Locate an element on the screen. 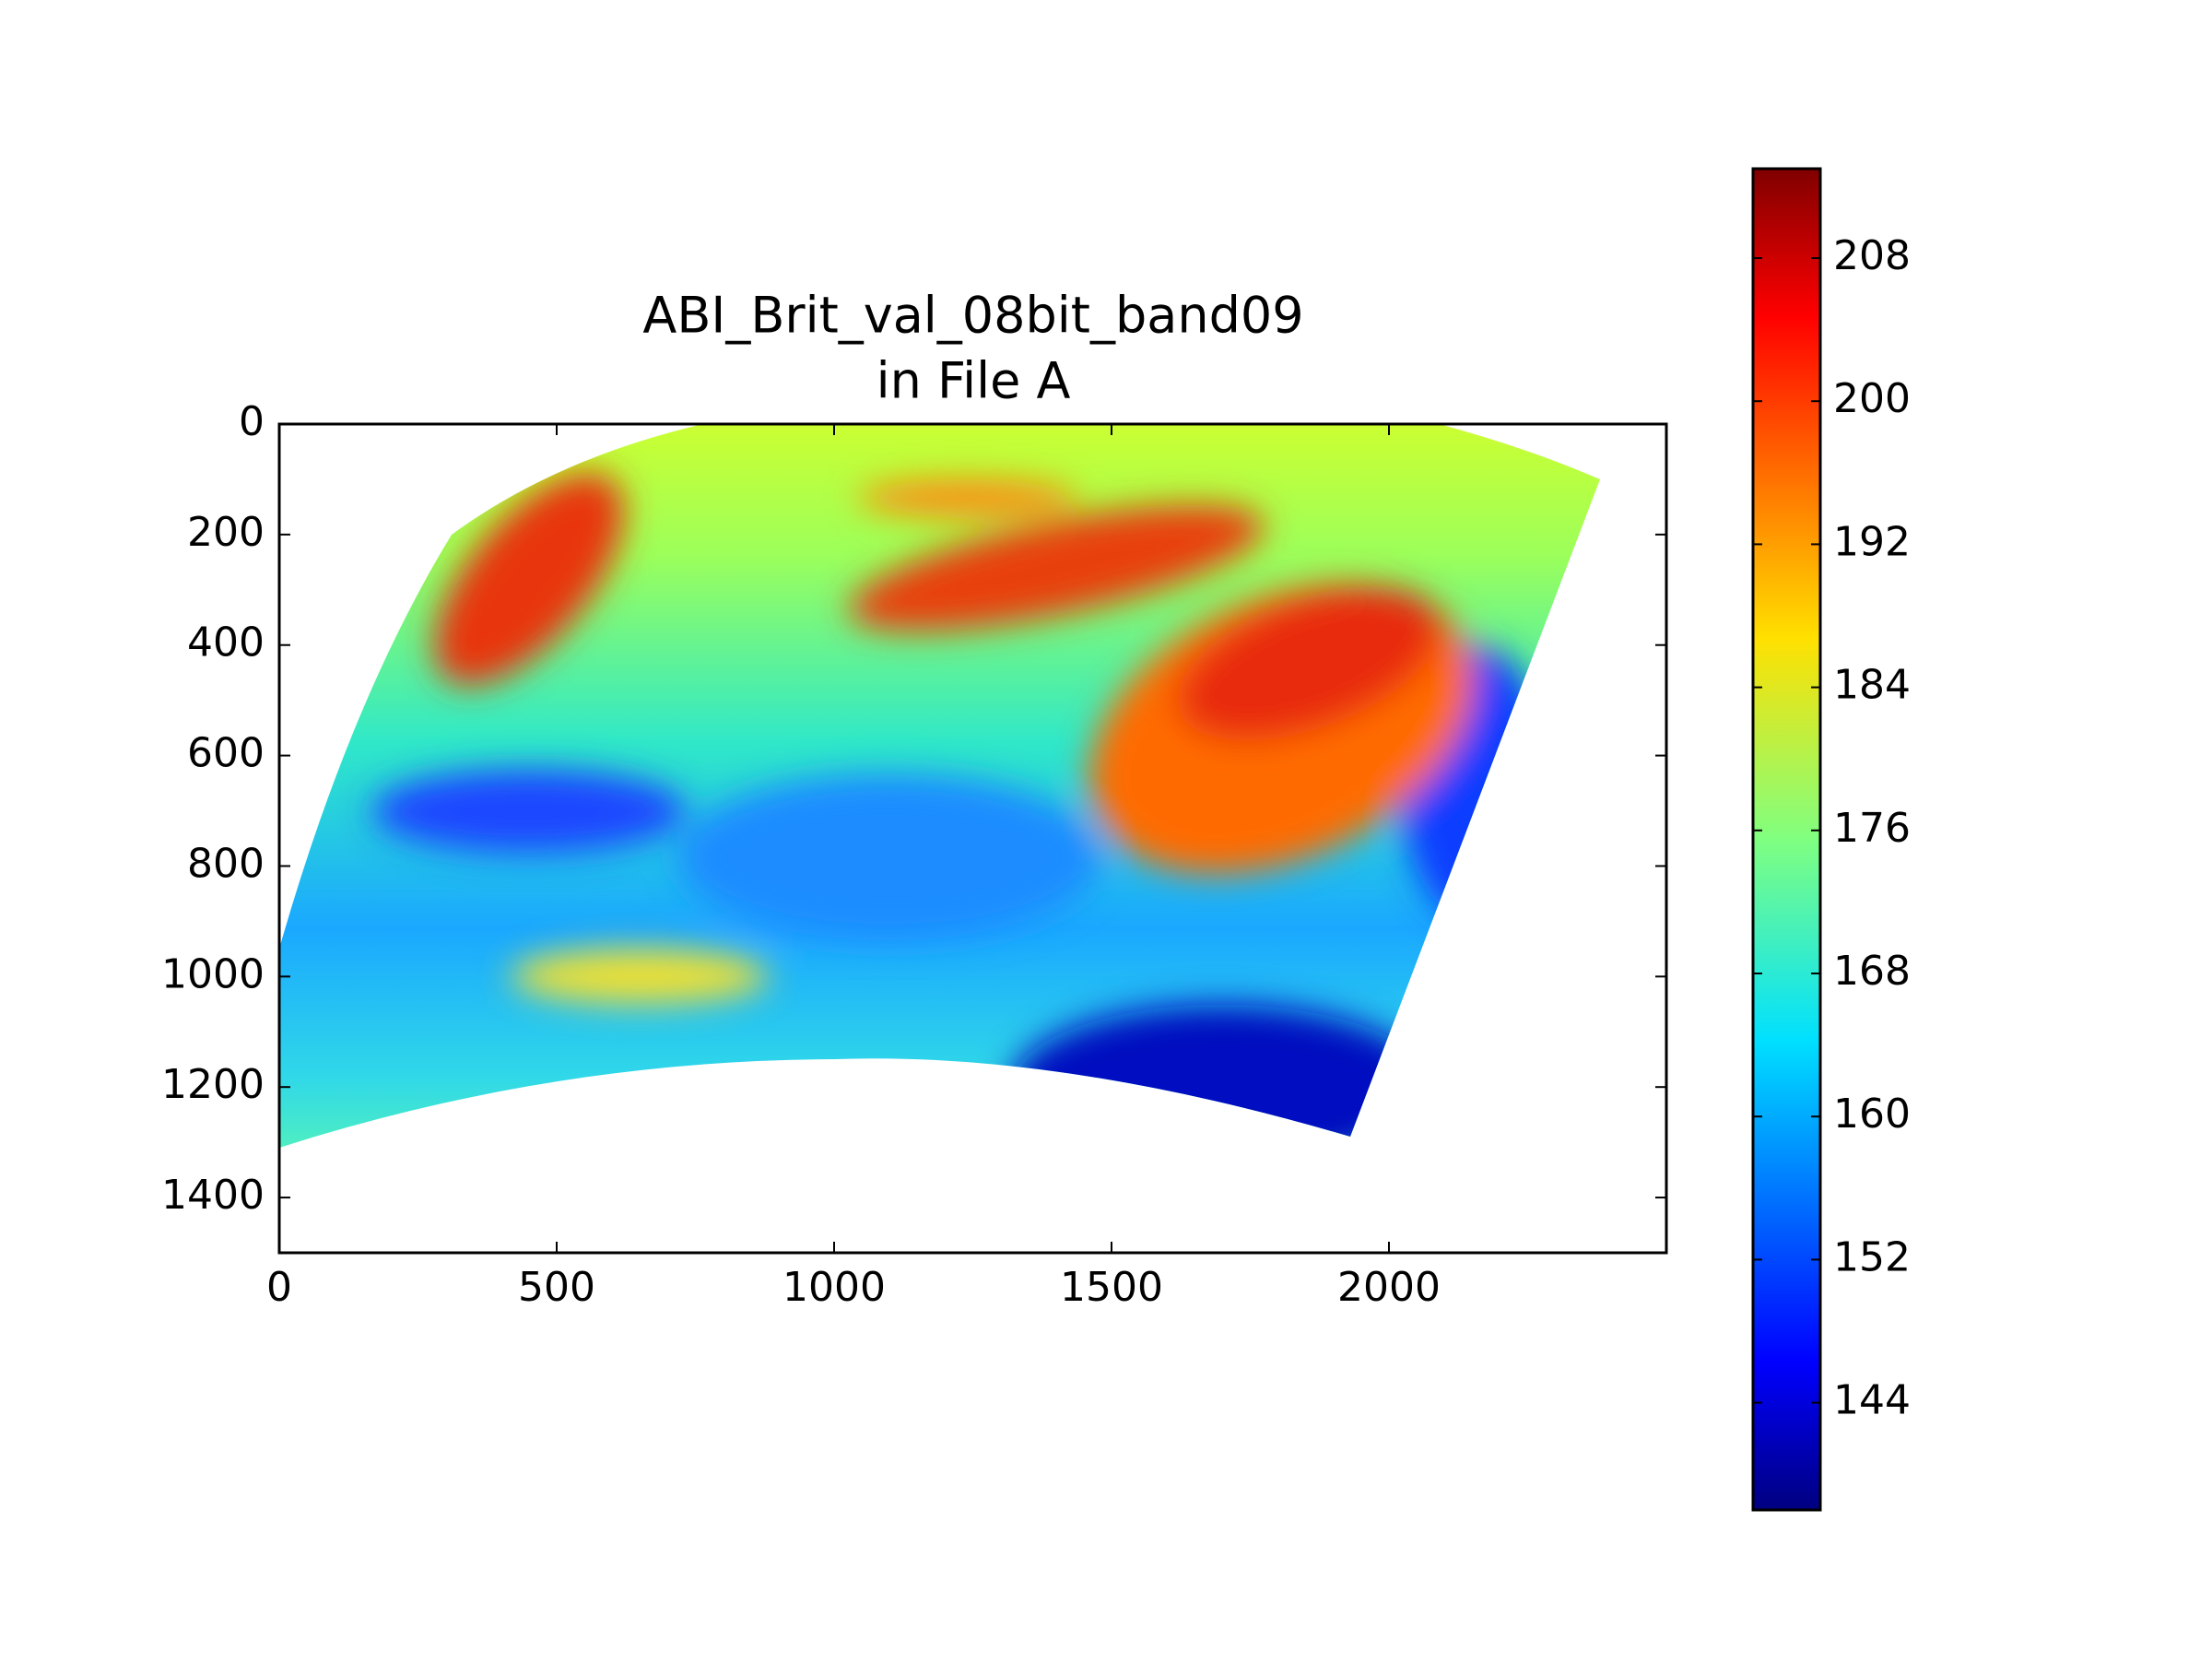 The height and width of the screenshot is (1663, 2212). colorbar-tick-label: 176 is located at coordinates (1872, 828).